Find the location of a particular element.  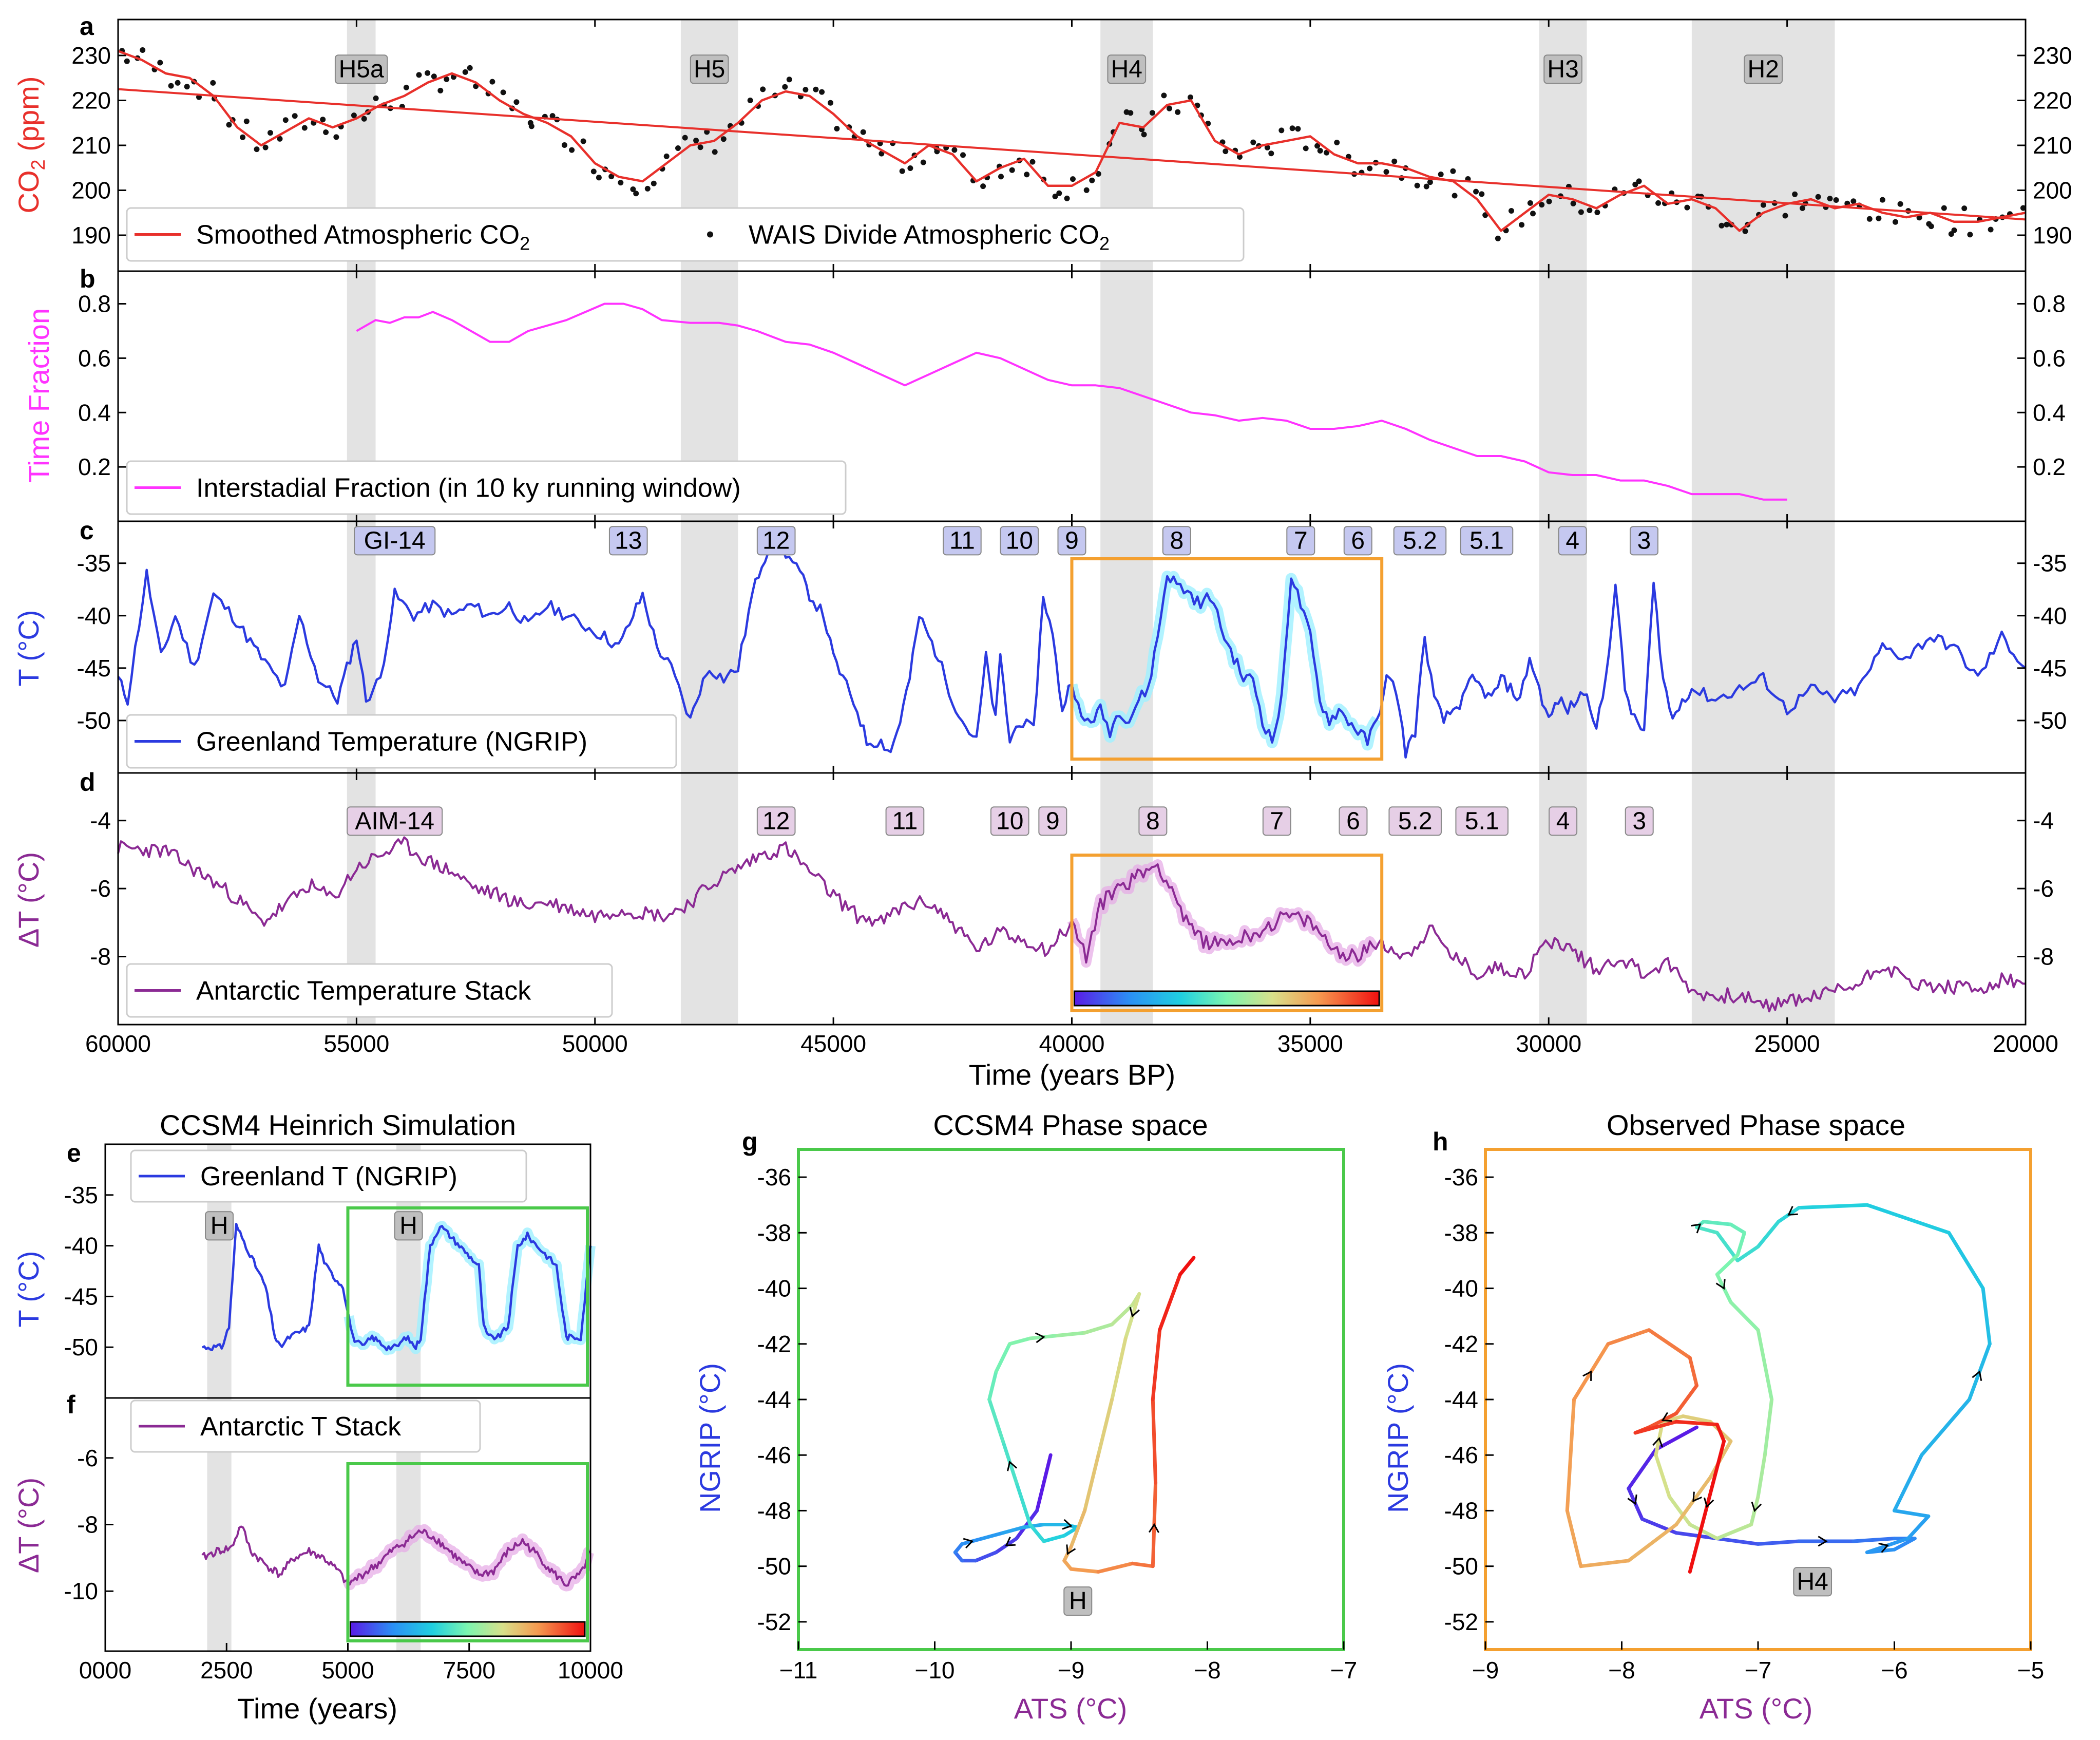

aim-label: 6 is located at coordinates (1353, 821).